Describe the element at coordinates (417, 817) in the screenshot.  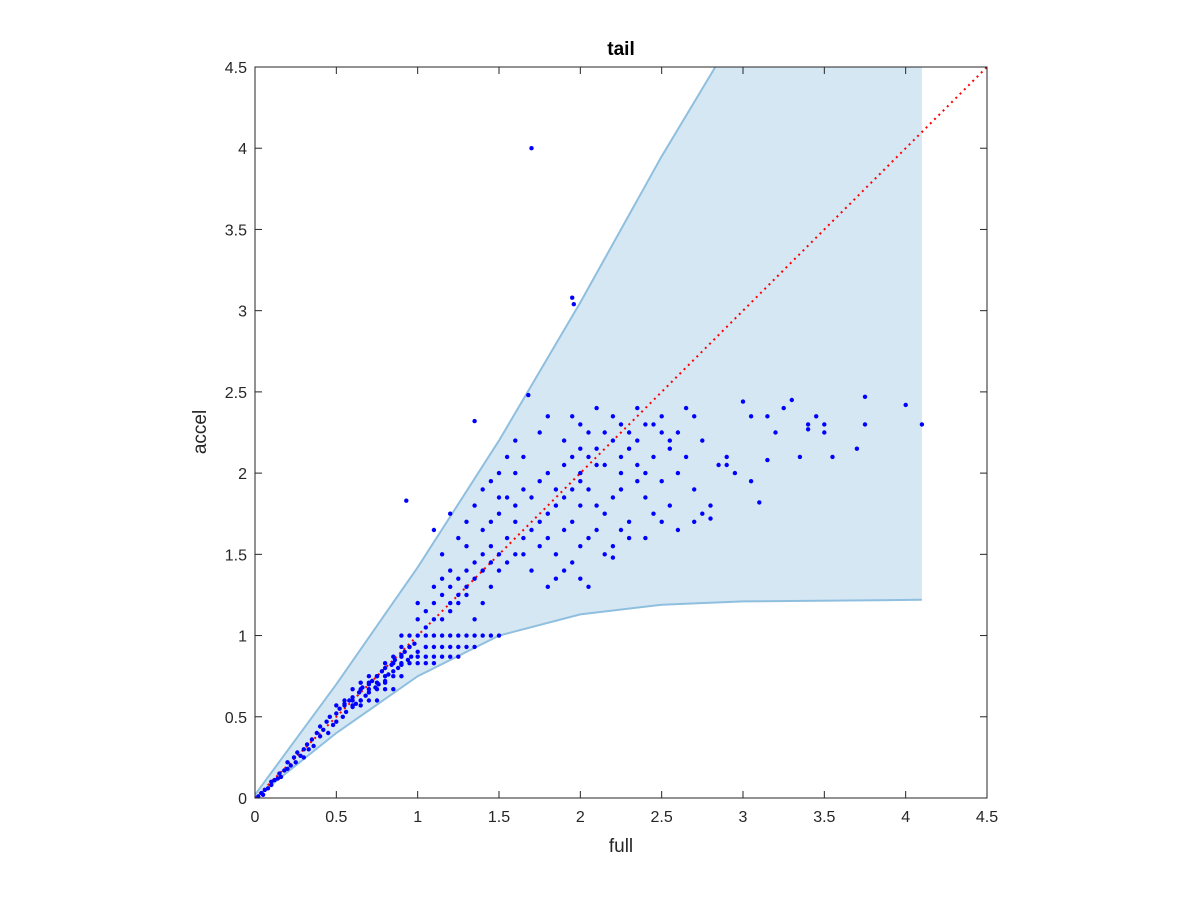
I see `x-tick-label: 1` at that location.